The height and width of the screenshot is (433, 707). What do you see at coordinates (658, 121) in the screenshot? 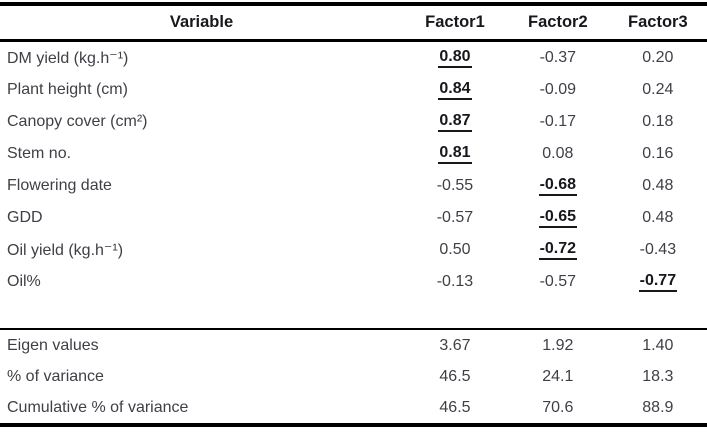
I see `factor-value: 0.18` at bounding box center [658, 121].